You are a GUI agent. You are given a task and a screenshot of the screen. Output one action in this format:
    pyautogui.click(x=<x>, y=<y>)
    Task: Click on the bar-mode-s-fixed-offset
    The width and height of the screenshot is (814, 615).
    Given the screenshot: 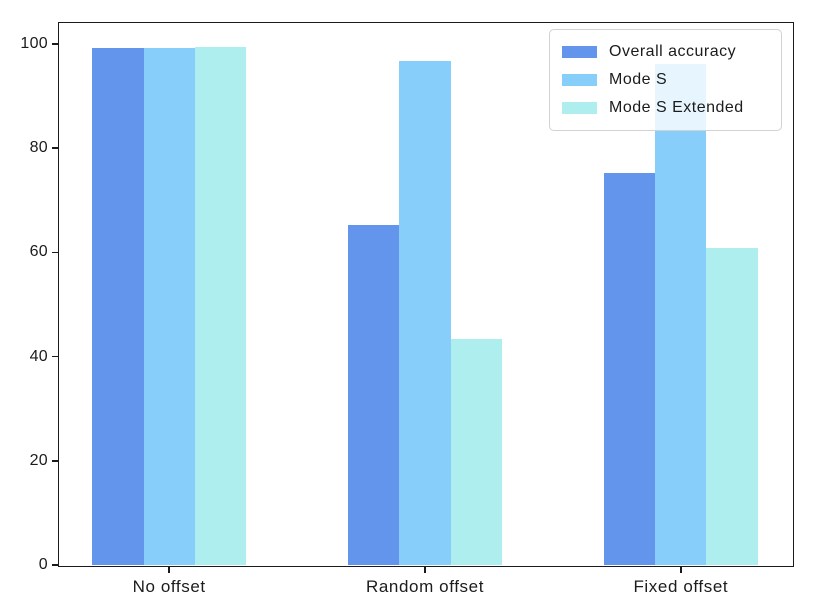 What is the action you would take?
    pyautogui.click(x=681, y=314)
    